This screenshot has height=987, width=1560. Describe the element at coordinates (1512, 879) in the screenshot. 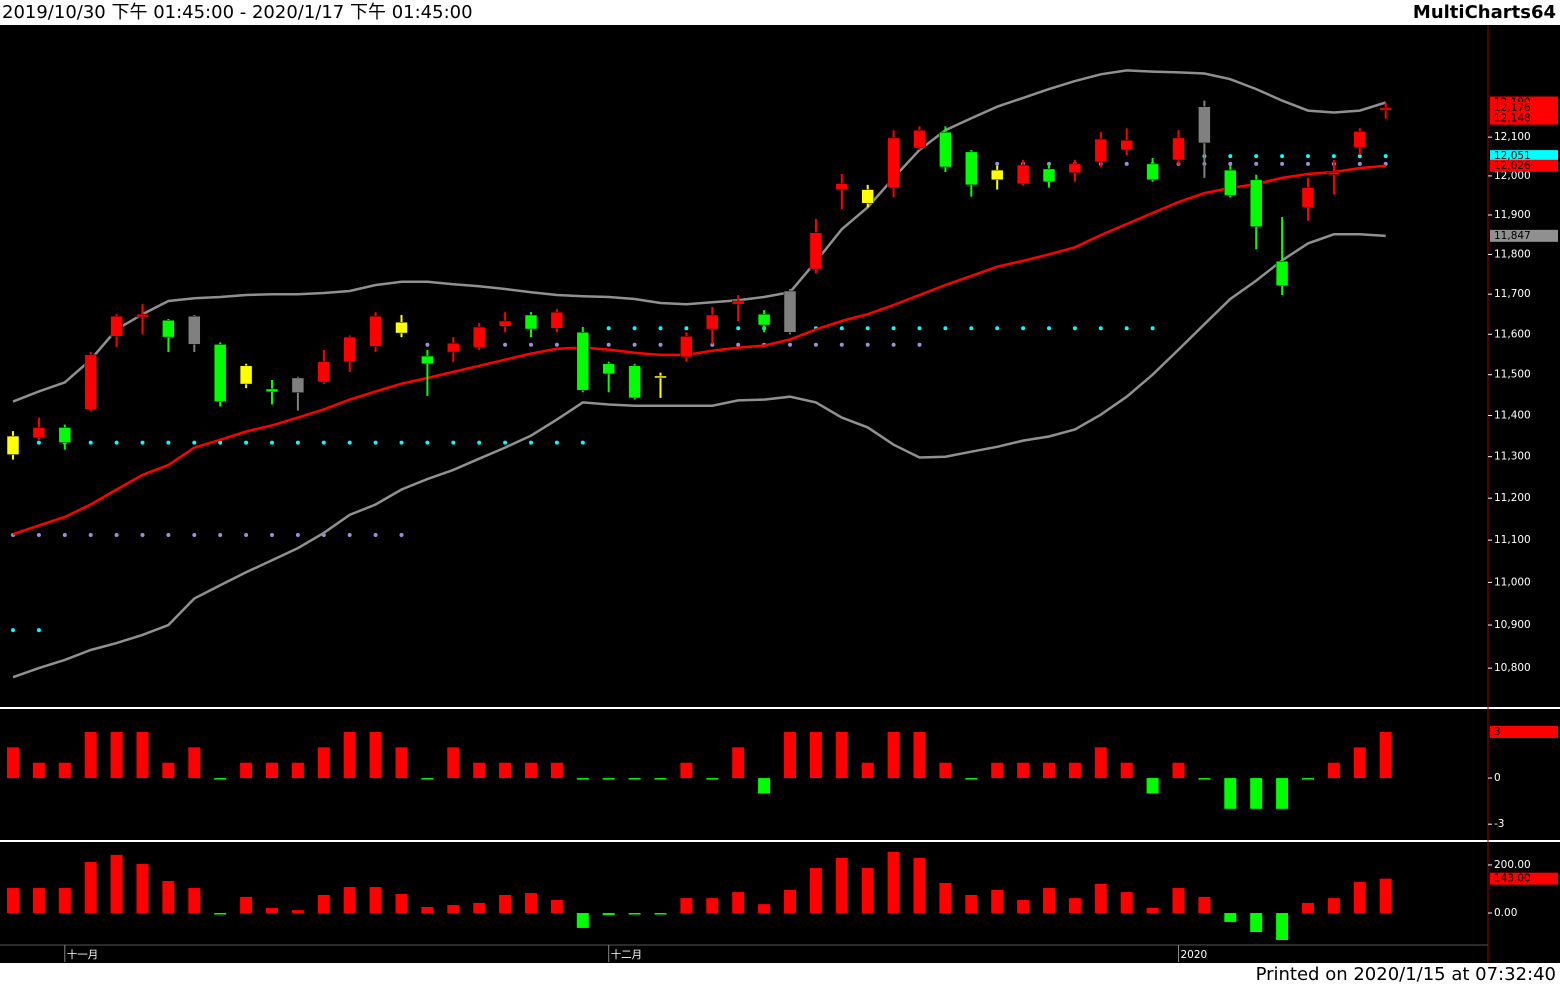

I see `price-marker-label: 143.00` at that location.